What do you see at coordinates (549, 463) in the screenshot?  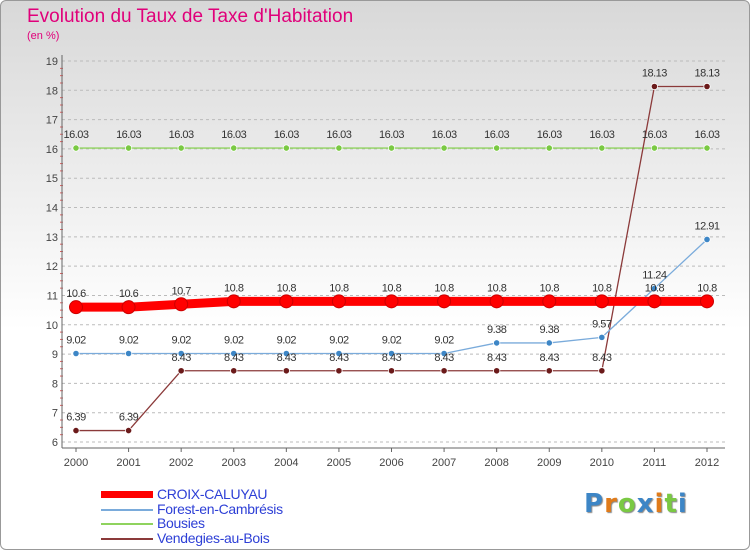 I see `x-tick-label: 2009` at bounding box center [549, 463].